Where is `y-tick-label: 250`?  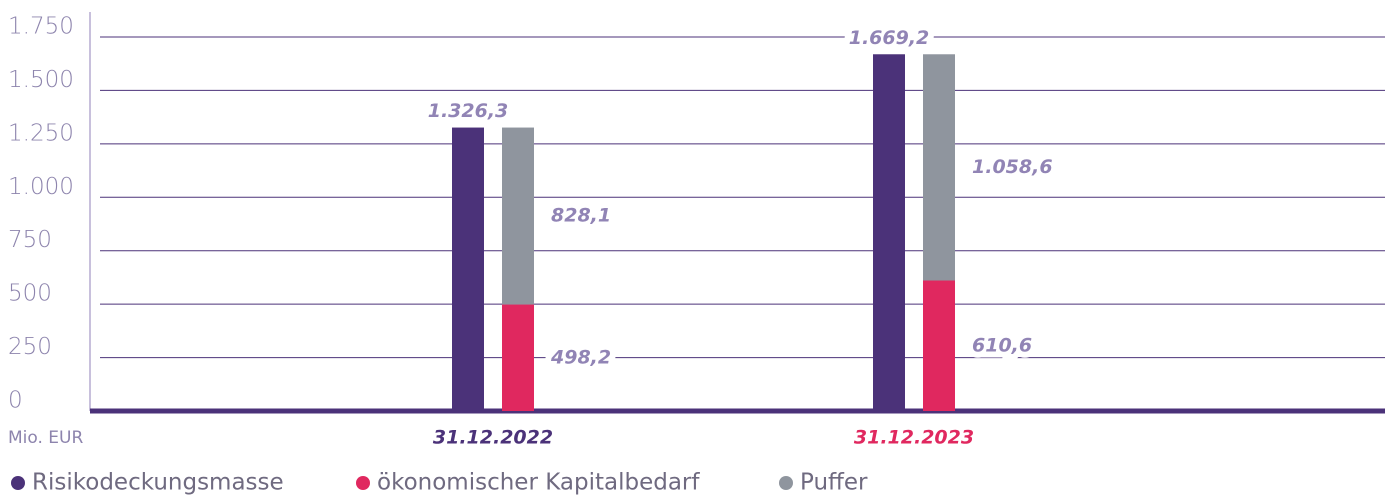 y-tick-label: 250 is located at coordinates (30, 347).